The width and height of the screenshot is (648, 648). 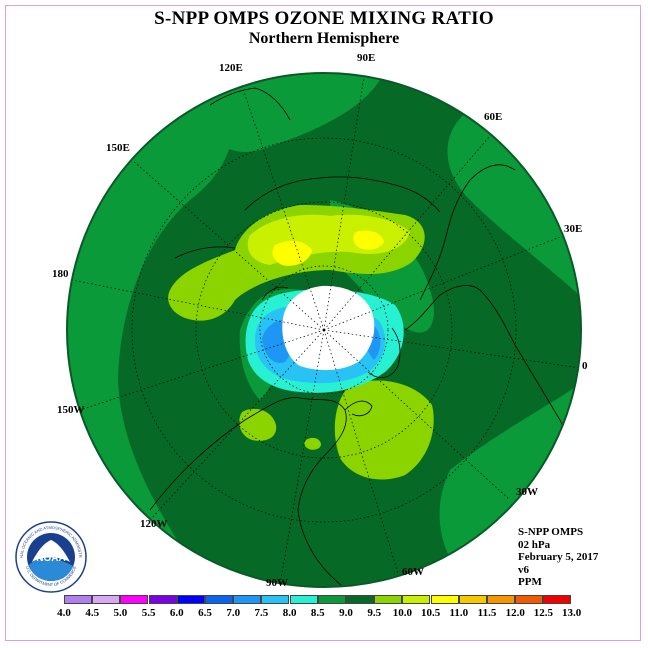 I want to click on noaa-logo-acronym: NOAA, so click(x=50, y=558).